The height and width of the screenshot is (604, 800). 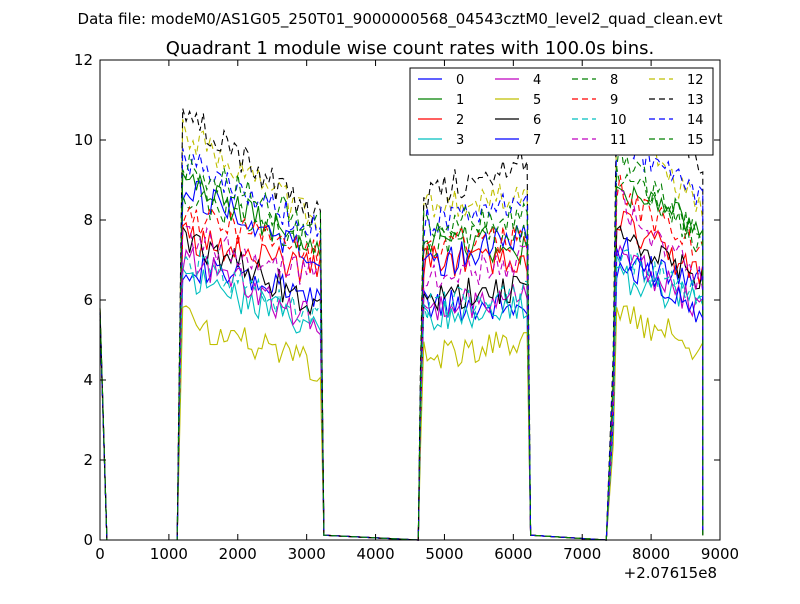 What do you see at coordinates (100, 554) in the screenshot?
I see `x-tick-label: 0` at bounding box center [100, 554].